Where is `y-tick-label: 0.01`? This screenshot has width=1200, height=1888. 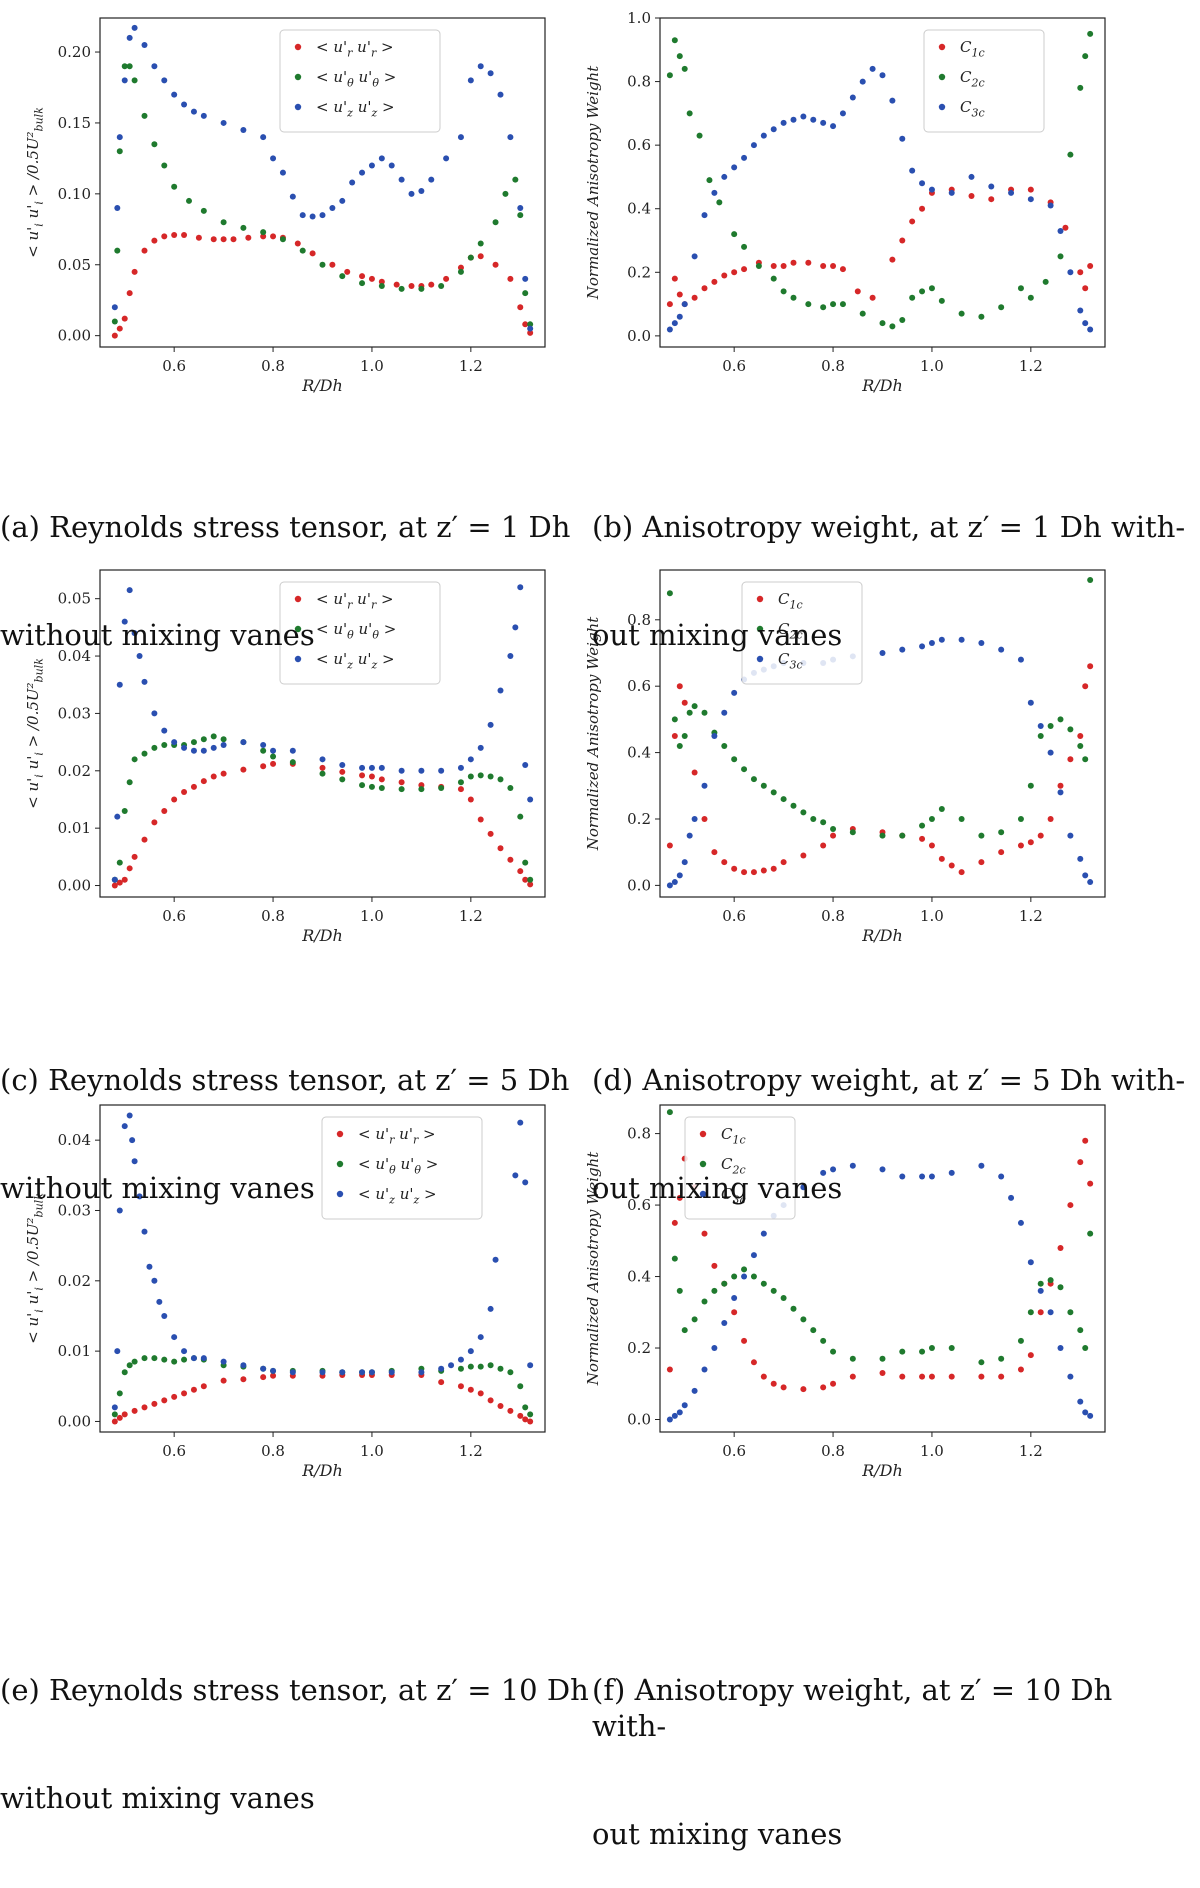
y-tick-label: 0.01 is located at coordinates (74, 1351).